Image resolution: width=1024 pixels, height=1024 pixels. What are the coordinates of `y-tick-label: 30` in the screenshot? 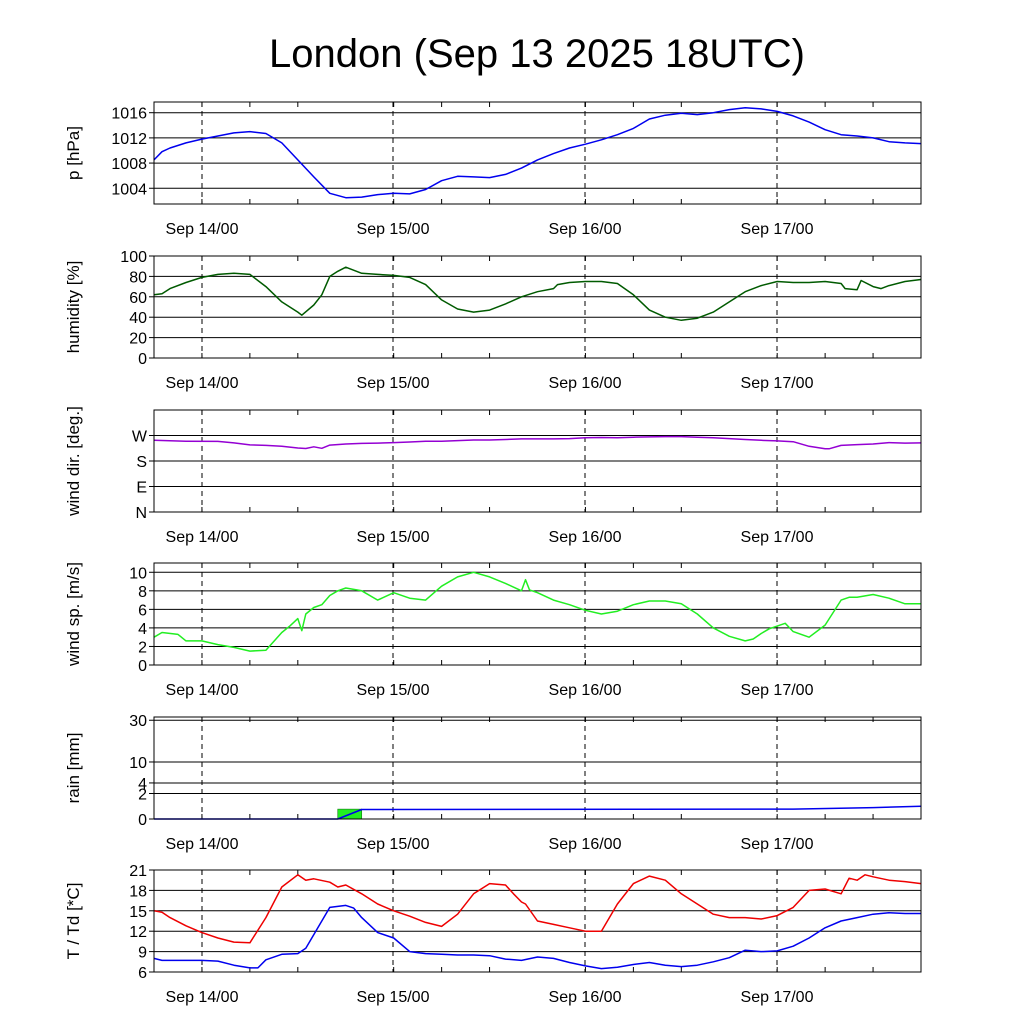 It's located at (138, 721).